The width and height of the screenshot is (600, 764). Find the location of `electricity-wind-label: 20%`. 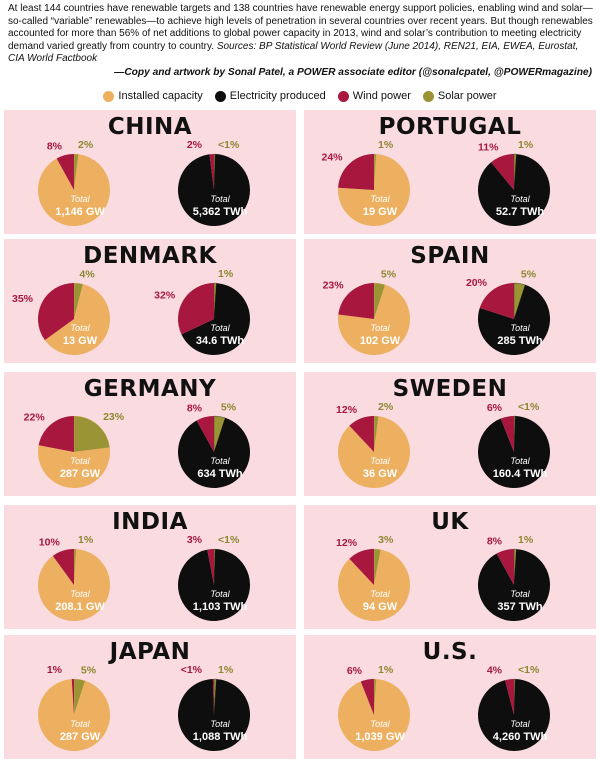

electricity-wind-label: 20% is located at coordinates (477, 283).